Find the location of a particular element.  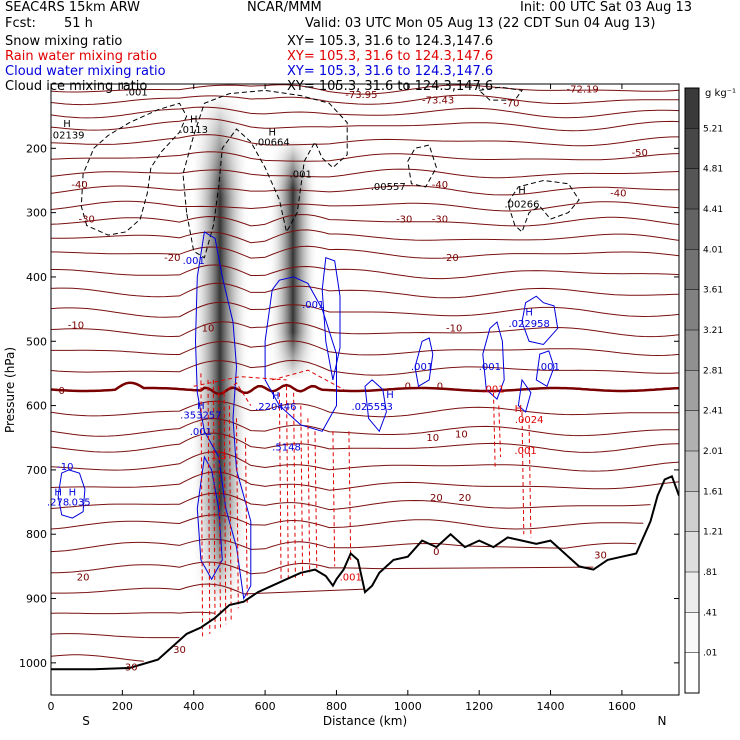

snow-label: .02139 is located at coordinates (67, 136).